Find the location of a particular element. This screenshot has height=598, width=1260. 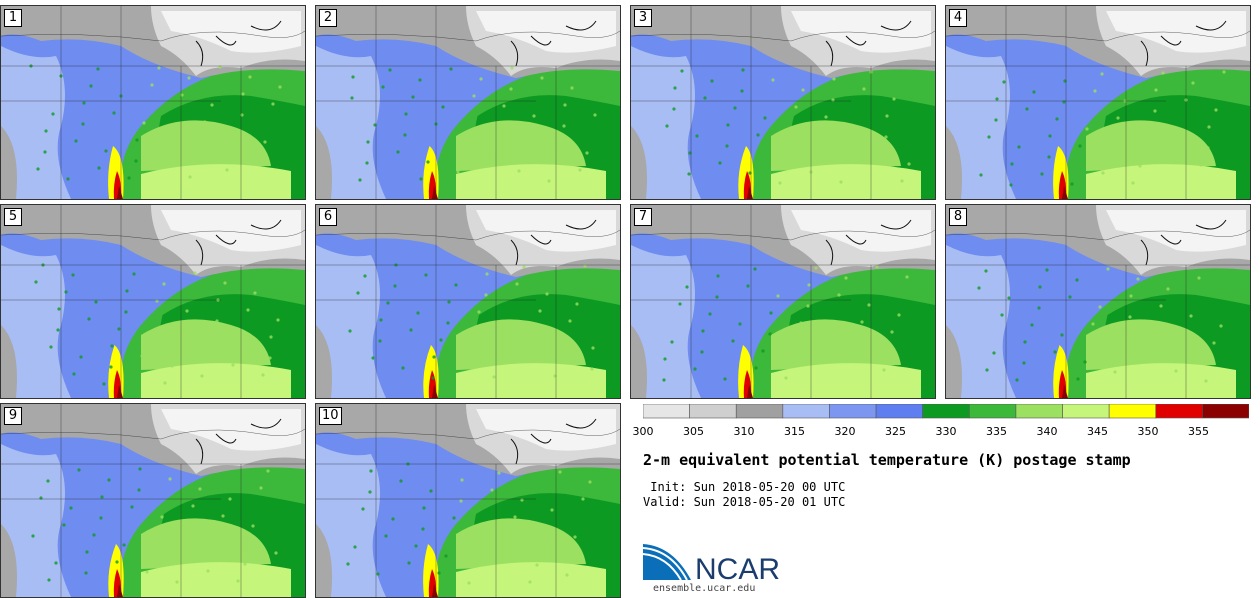

ensemble-member-panel-3: 3 is located at coordinates (783, 102).